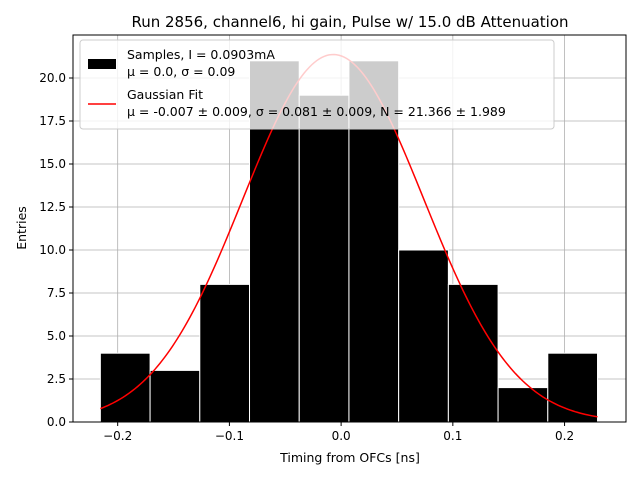 The width and height of the screenshot is (640, 480). What do you see at coordinates (201, 54) in the screenshot?
I see `legend-samples-line1: Samples, I = 0.0903mA` at bounding box center [201, 54].